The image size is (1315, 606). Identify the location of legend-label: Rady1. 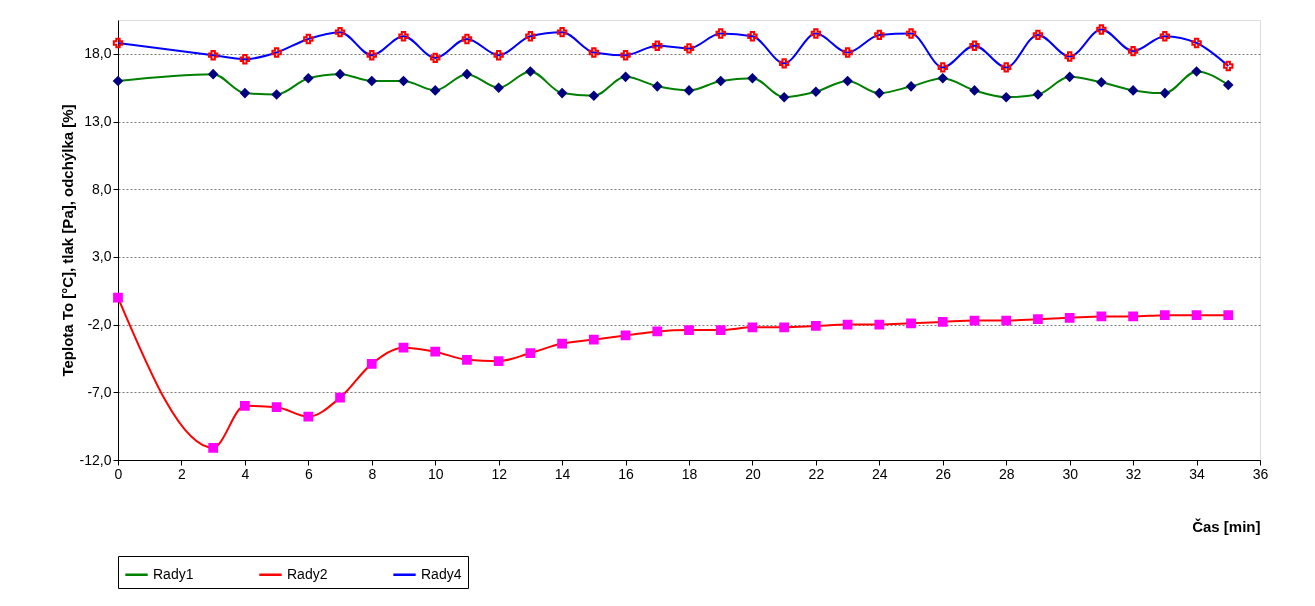
(173, 573).